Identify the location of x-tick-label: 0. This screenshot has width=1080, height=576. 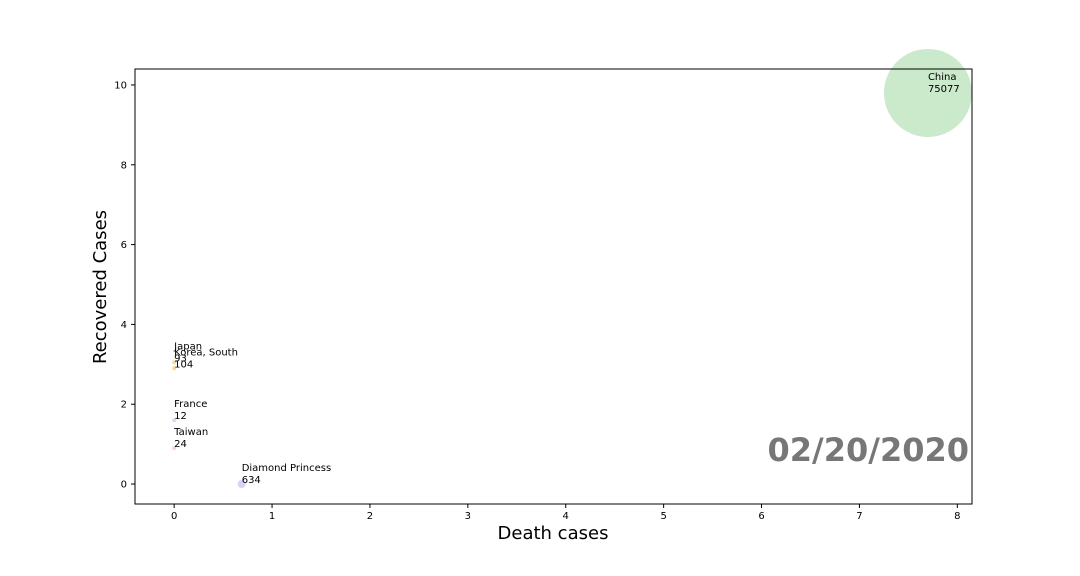
(174, 516).